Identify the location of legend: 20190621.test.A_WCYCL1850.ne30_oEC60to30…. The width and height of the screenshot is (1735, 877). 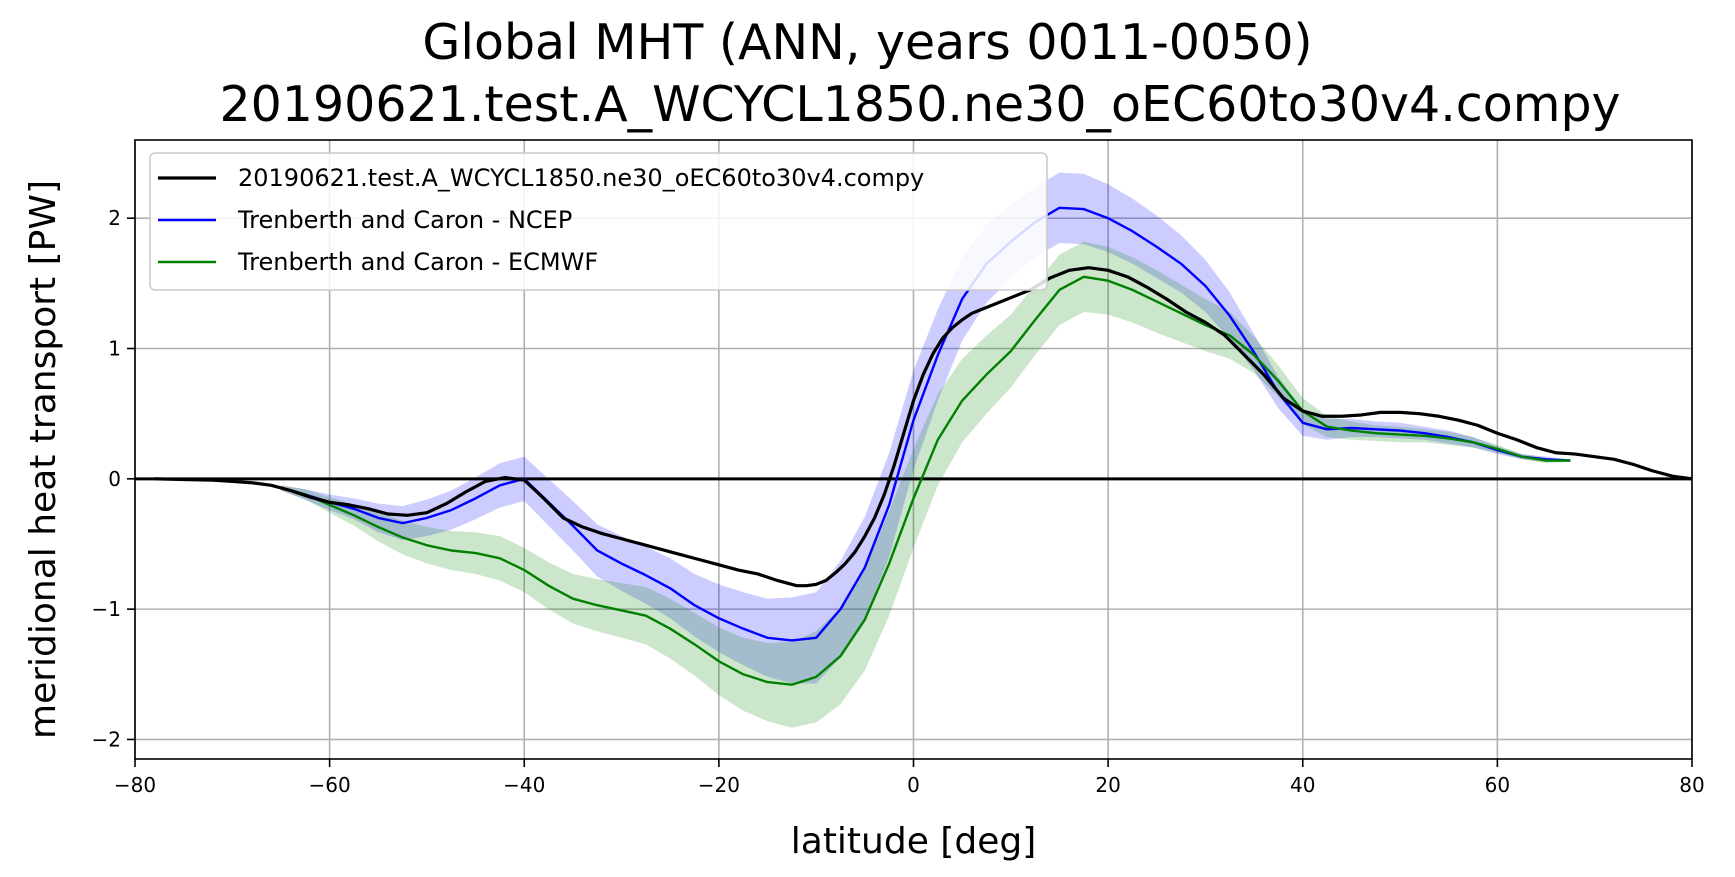
(598, 221).